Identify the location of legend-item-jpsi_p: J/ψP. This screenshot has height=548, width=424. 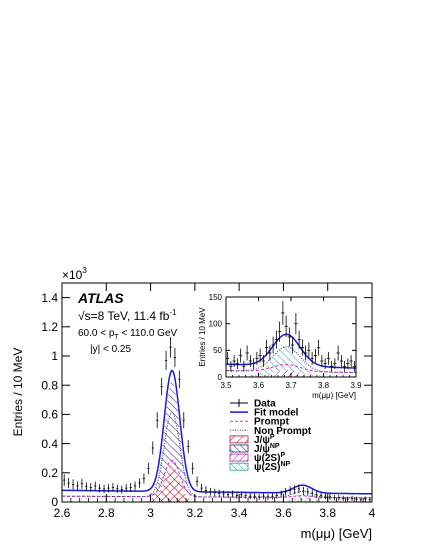
(252, 440).